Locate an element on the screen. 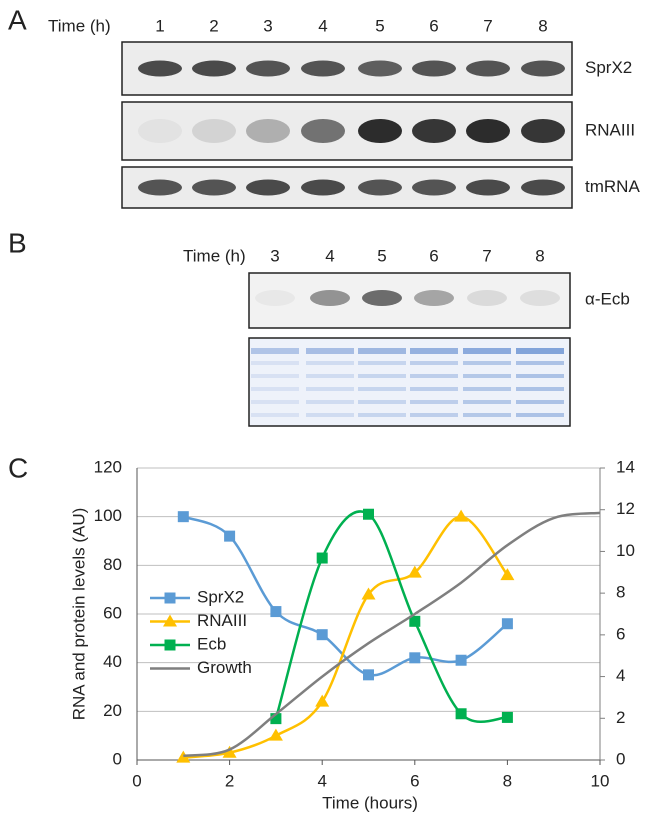  x-tick-label: 4 is located at coordinates (321, 780).